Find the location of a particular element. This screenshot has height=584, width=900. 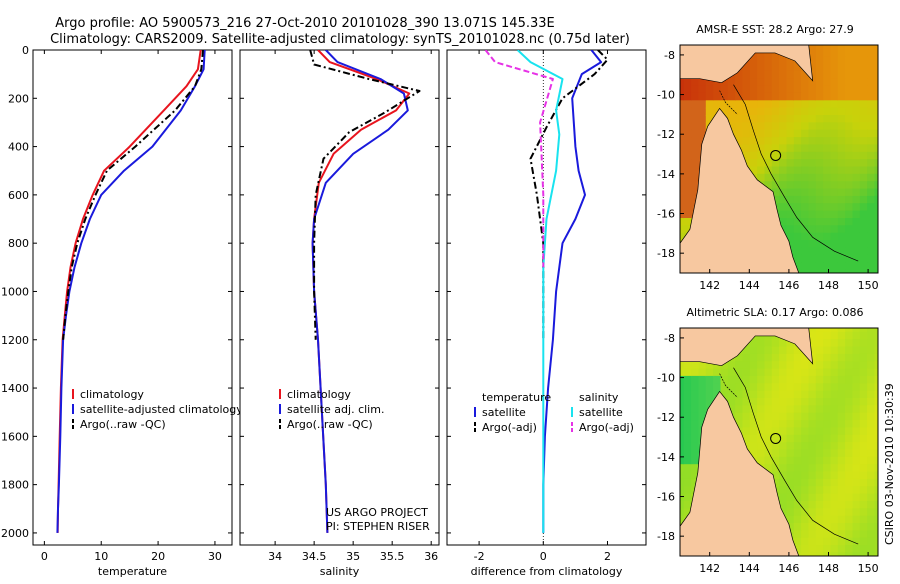

y-tick-label: 600 is located at coordinates (18, 195).